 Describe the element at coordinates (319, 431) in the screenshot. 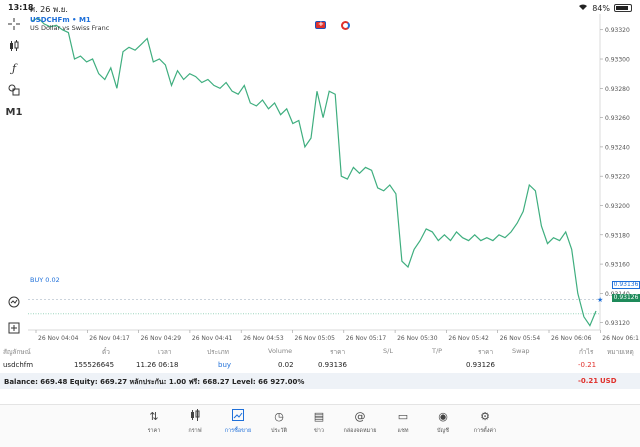

I see `nav-news-label: ข่าว` at that location.